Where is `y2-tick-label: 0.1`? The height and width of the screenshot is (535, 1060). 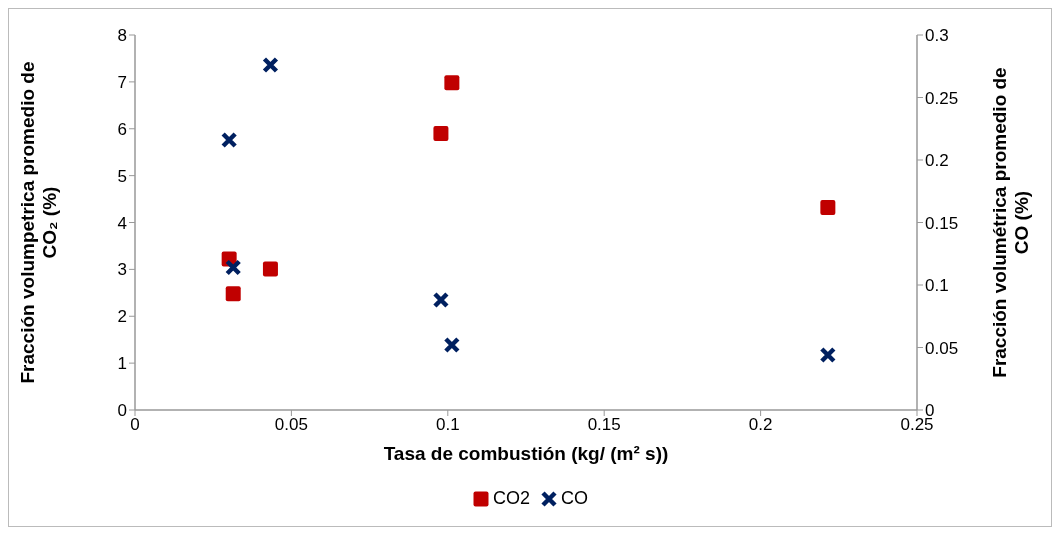 y2-tick-label: 0.1 is located at coordinates (937, 286).